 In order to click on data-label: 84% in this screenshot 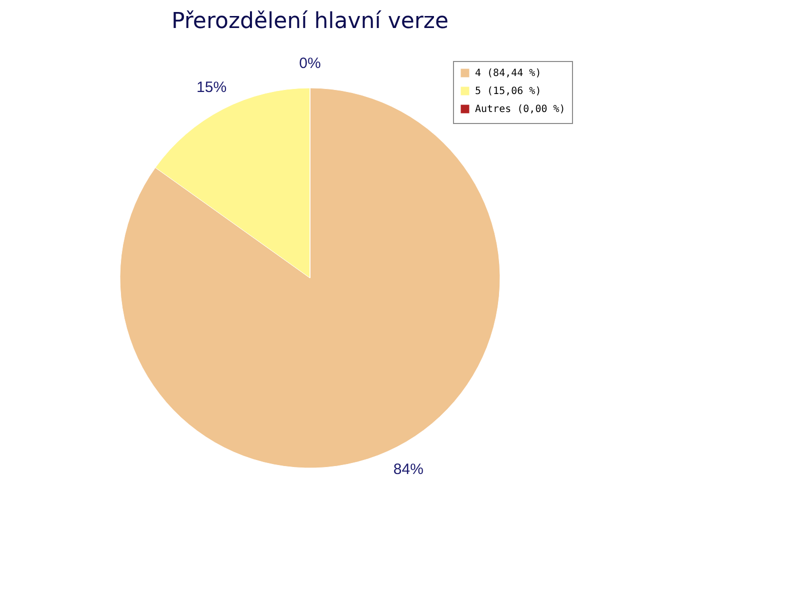, I will do `click(408, 469)`.